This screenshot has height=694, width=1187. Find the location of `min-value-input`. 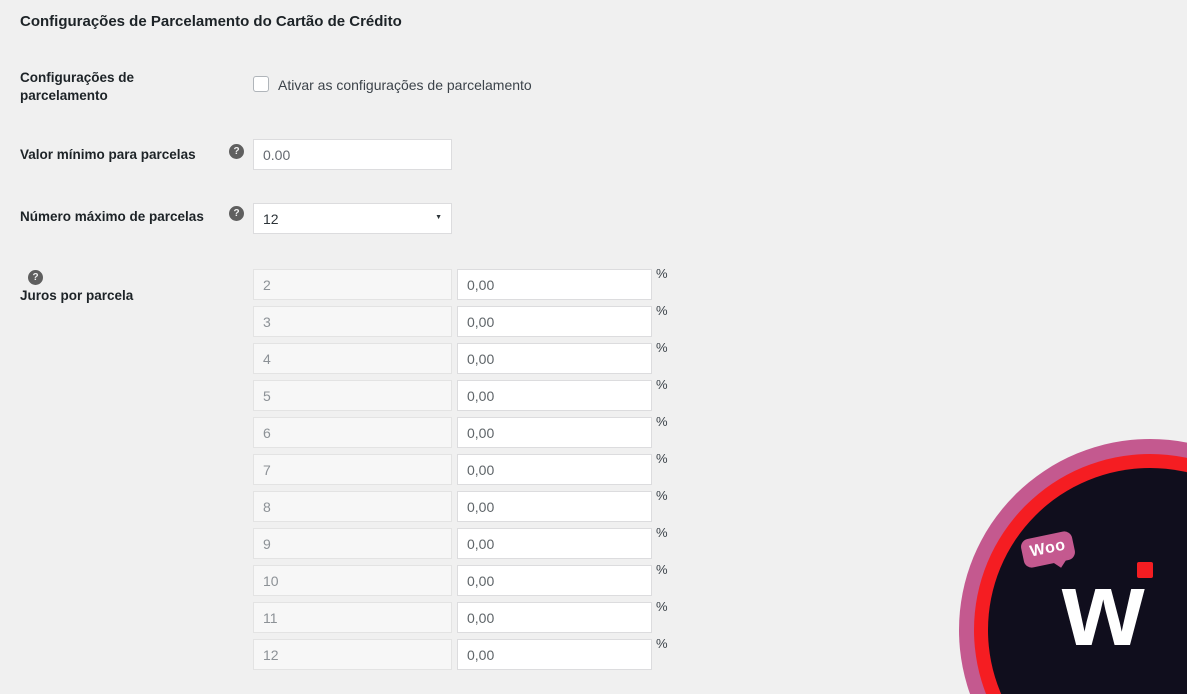

min-value-input is located at coordinates (352, 154).